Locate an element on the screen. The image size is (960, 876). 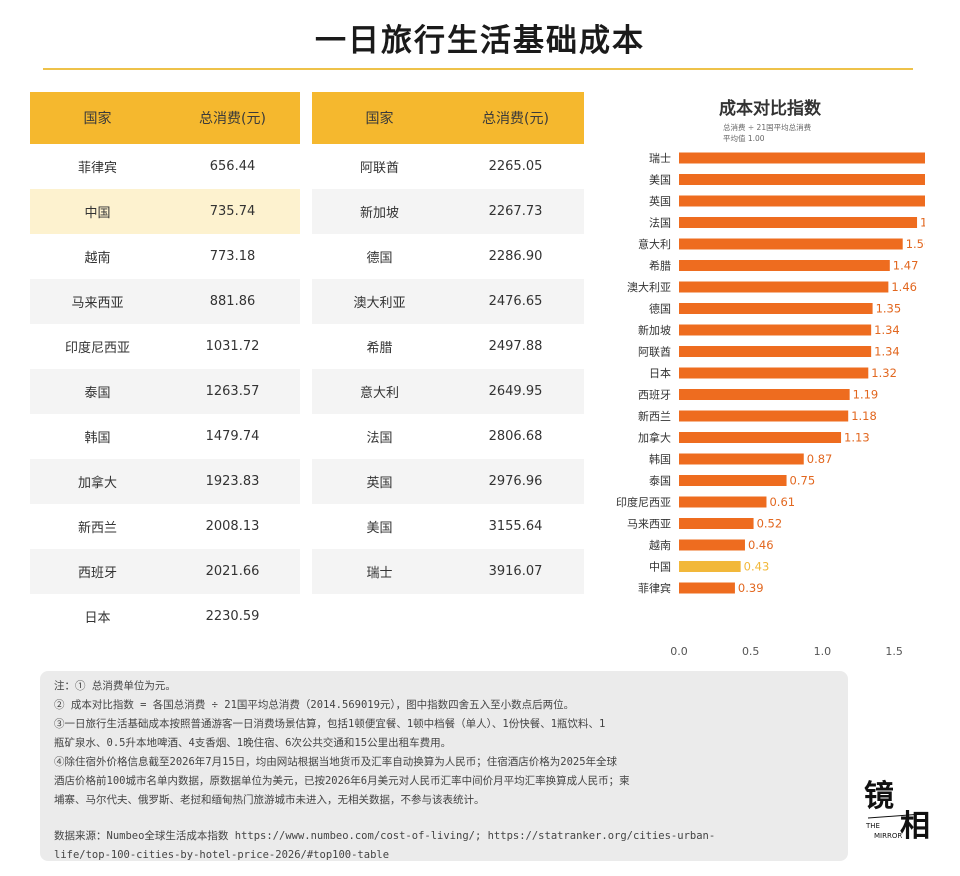
value-label: 0.61 is located at coordinates (782, 502).